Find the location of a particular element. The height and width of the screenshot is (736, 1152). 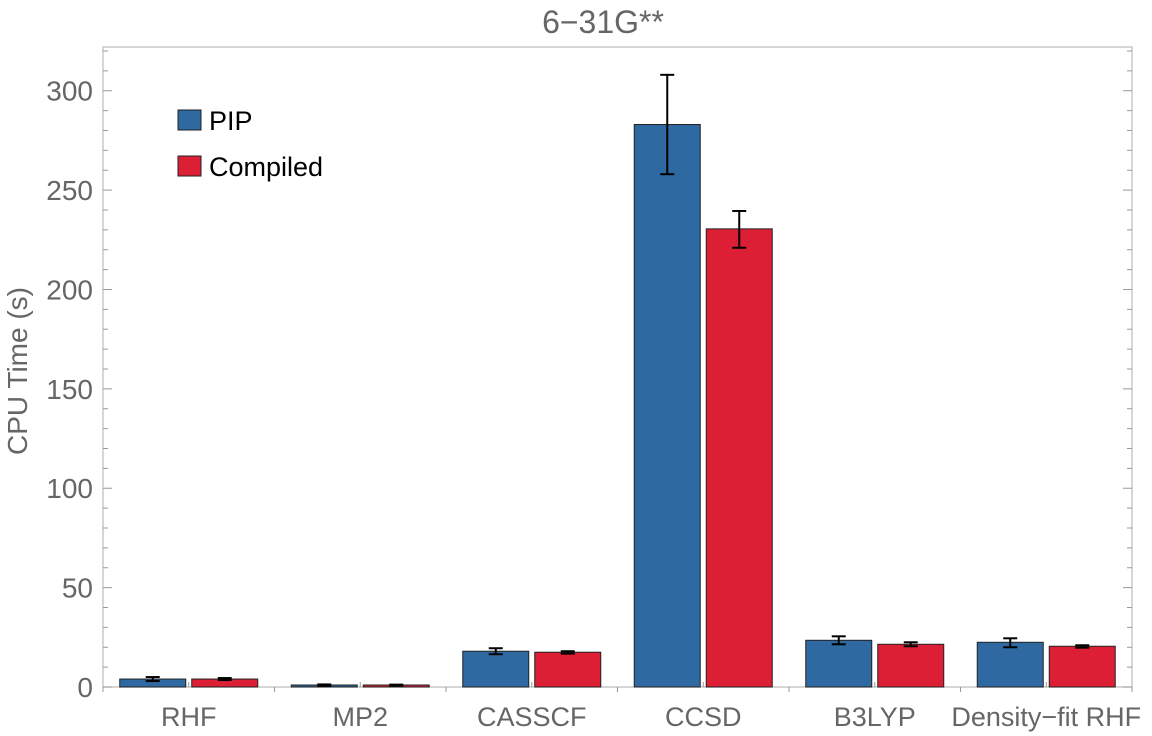

x-tick-label: MP2 is located at coordinates (360, 717).